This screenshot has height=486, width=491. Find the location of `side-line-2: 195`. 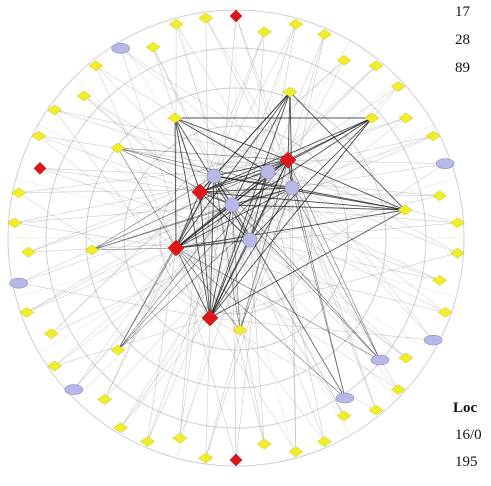

side-line-2: 195 is located at coordinates (466, 462).